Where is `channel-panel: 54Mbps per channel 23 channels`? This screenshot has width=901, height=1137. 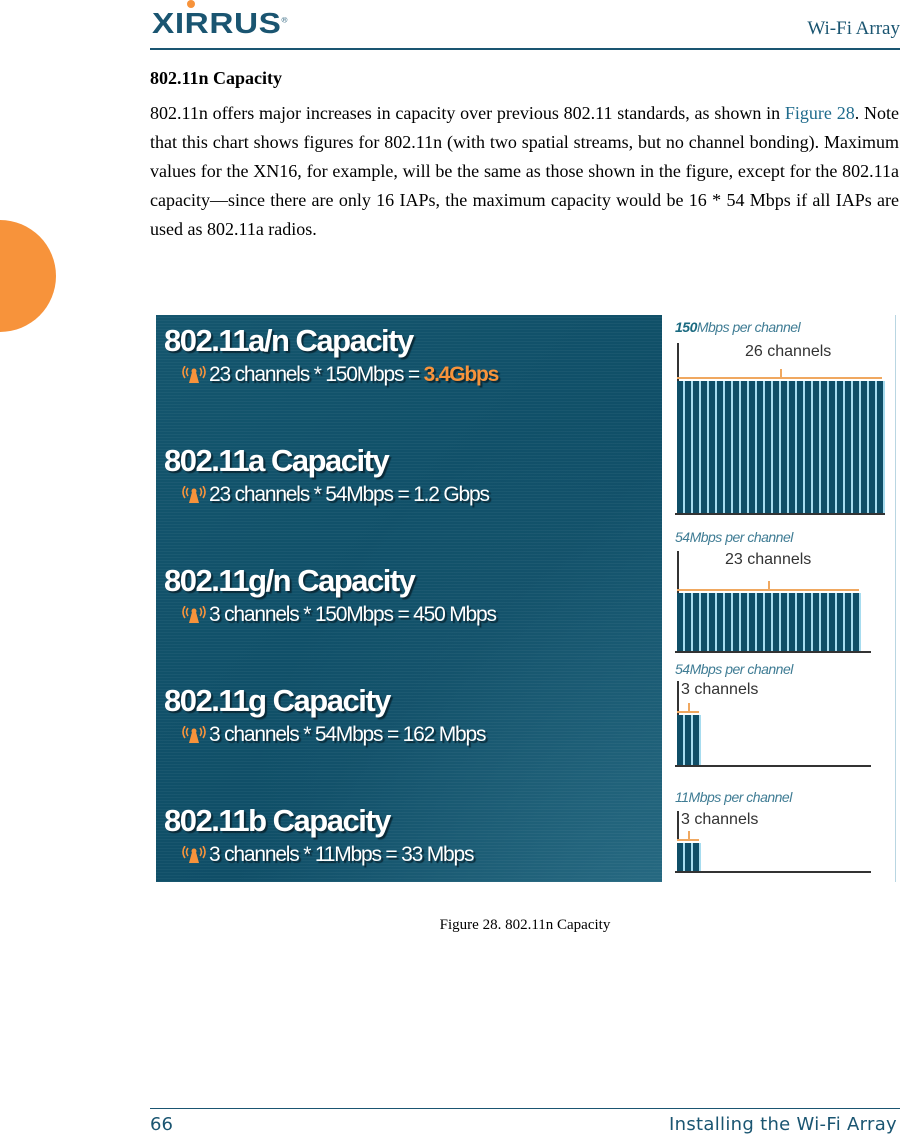 channel-panel: 54Mbps per channel 23 channels is located at coordinates (783, 592).